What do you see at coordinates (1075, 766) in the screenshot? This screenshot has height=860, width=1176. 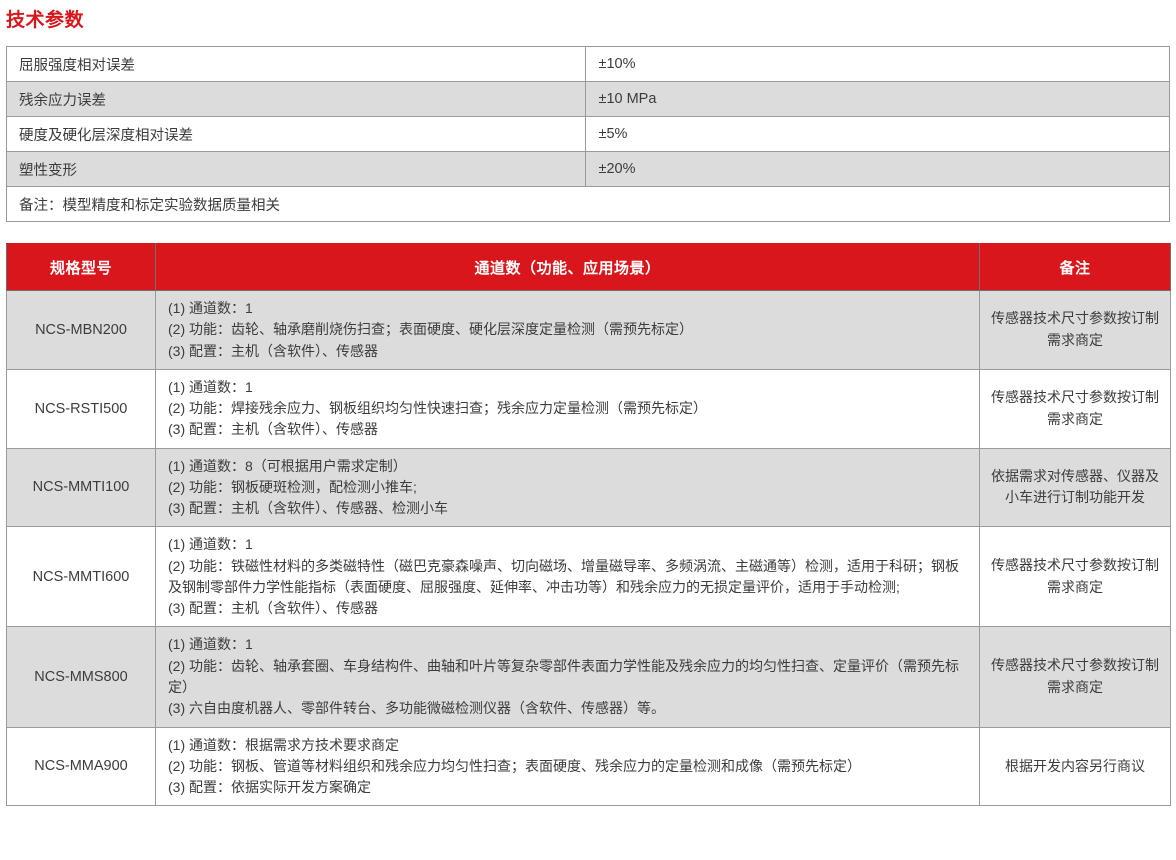 I see `model-note-cell: 根据开发内容另行商议` at bounding box center [1075, 766].